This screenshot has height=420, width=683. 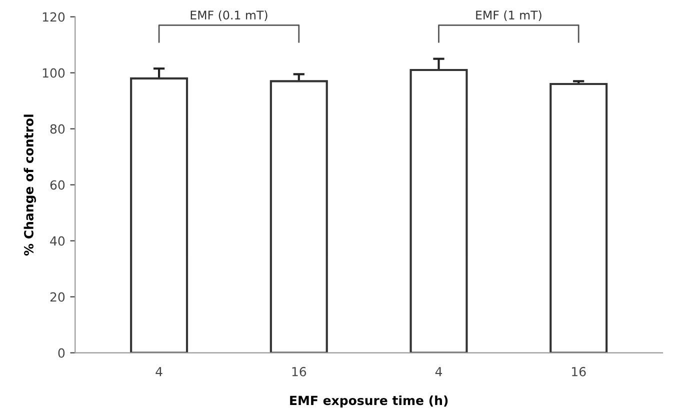 I want to click on y-tick-label: 100, so click(x=53, y=73).